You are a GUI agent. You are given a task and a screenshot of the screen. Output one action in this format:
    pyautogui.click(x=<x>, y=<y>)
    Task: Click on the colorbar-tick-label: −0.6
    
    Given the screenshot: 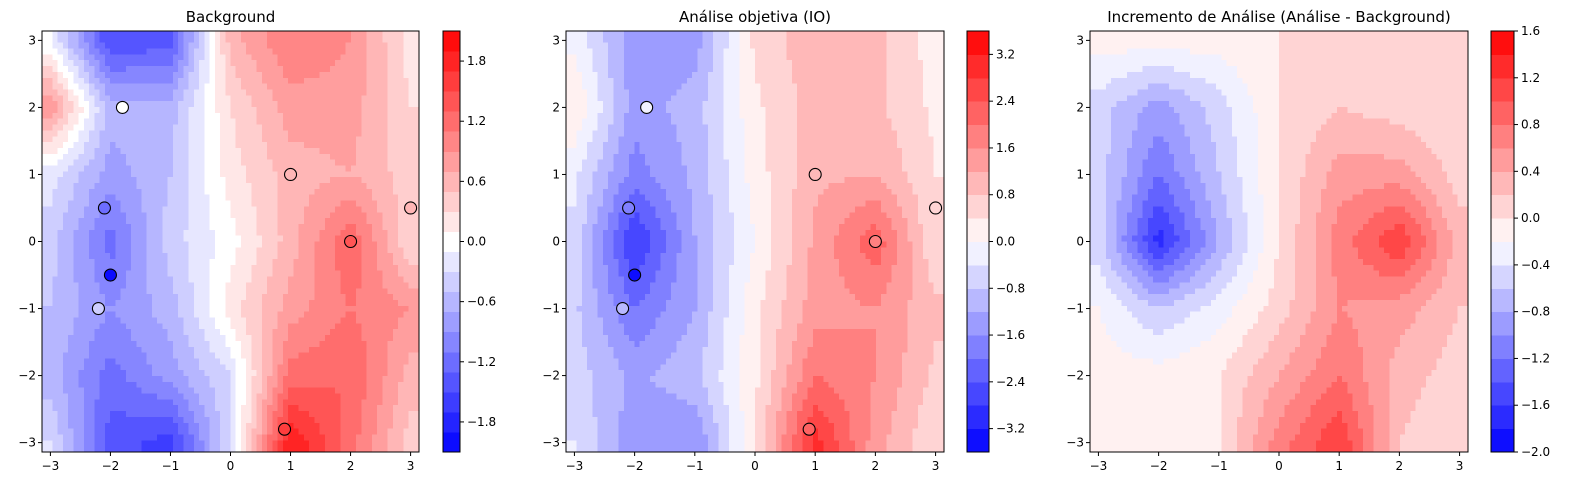 What is the action you would take?
    pyautogui.click(x=481, y=302)
    